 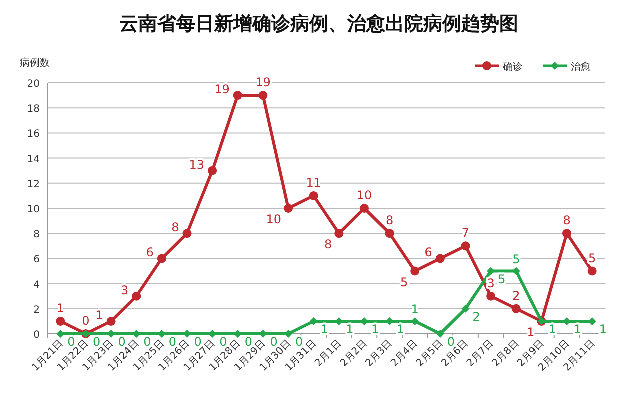 What do you see at coordinates (33, 84) in the screenshot?
I see `y-tick-label: 20` at bounding box center [33, 84].